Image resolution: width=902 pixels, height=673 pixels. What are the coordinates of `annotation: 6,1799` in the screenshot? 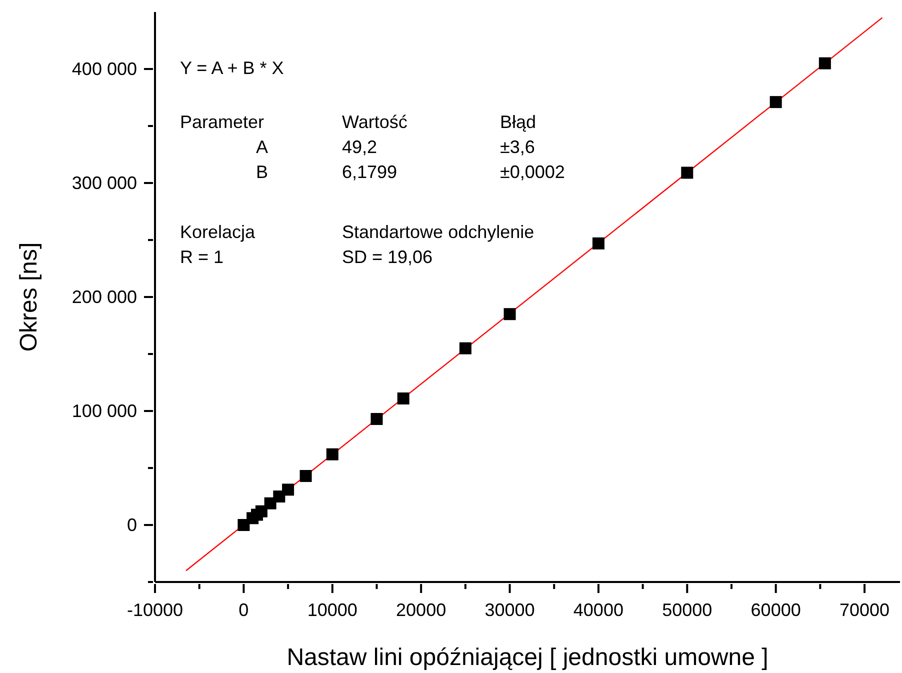 It's located at (370, 172).